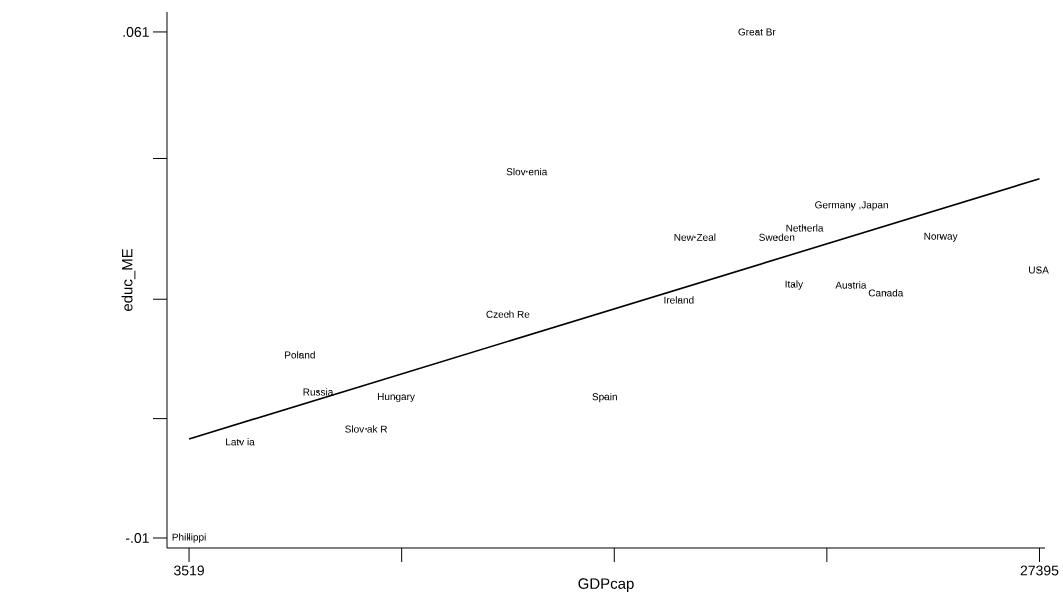  I want to click on annotation: Slov enia, so click(527, 171).